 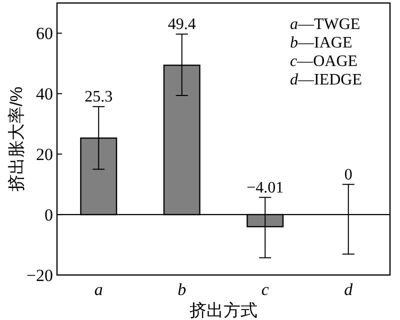 I want to click on annotation: d—IEDGE, so click(x=326, y=80).